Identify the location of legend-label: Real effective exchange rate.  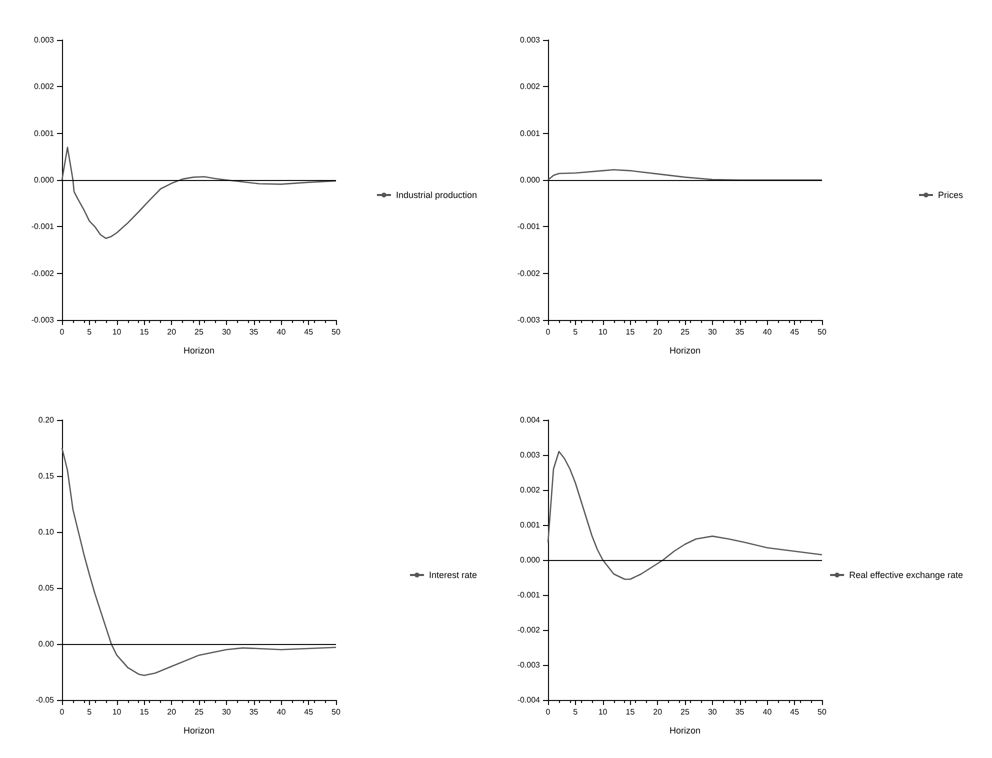
(906, 575).